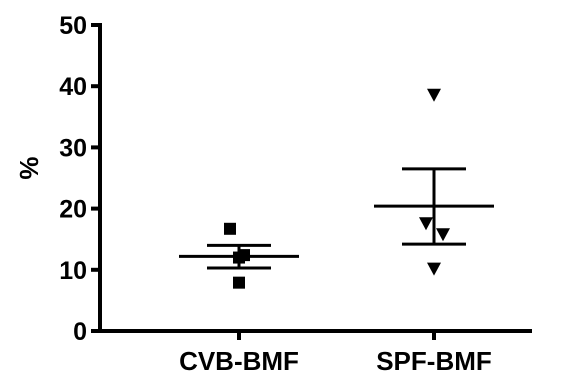 Image resolution: width=565 pixels, height=382 pixels. Describe the element at coordinates (73, 26) in the screenshot. I see `y-tick-label: 50` at that location.